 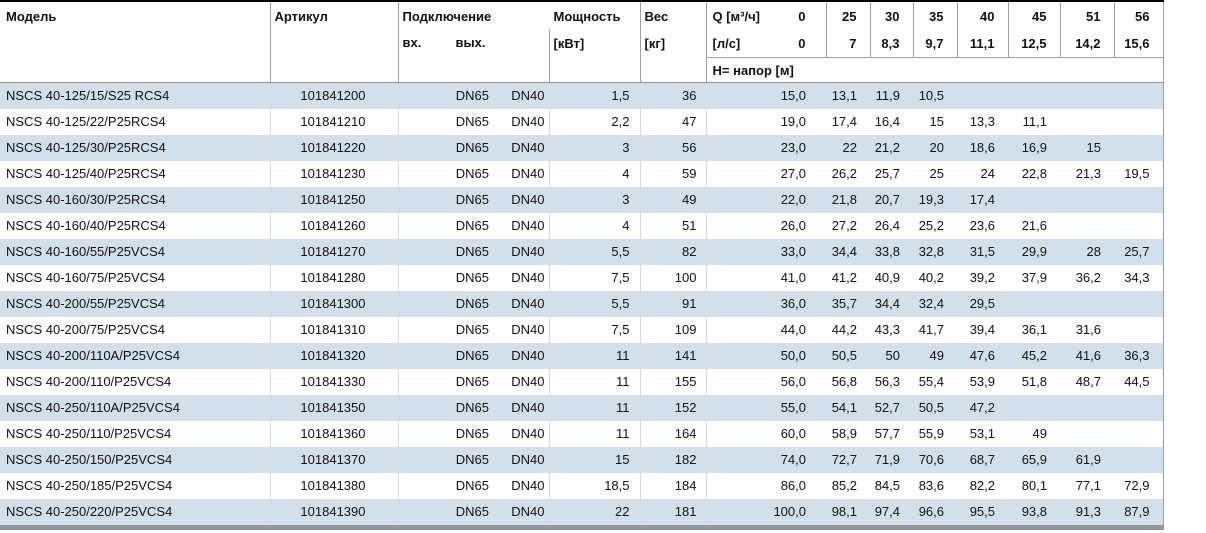 I want to click on head-cell: 32,8, so click(x=931, y=251).